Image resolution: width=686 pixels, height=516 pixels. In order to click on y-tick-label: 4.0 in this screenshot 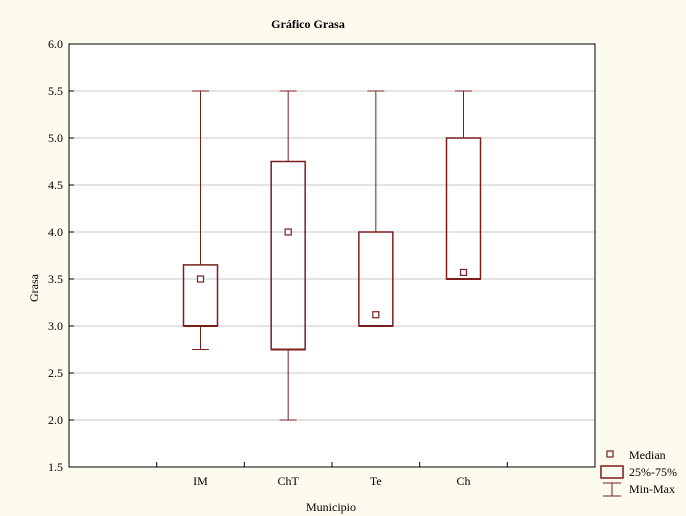, I will do `click(55, 232)`.